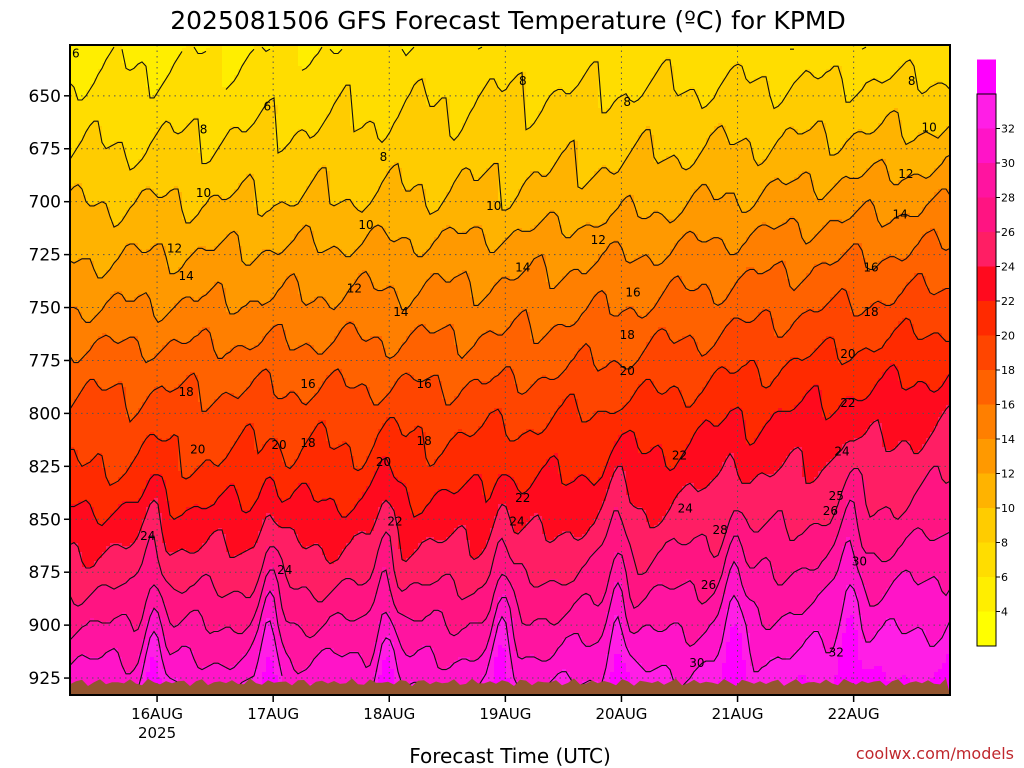 This screenshot has height=768, width=1024. Describe the element at coordinates (836, 496) in the screenshot. I see `contour-label: 25` at that location.